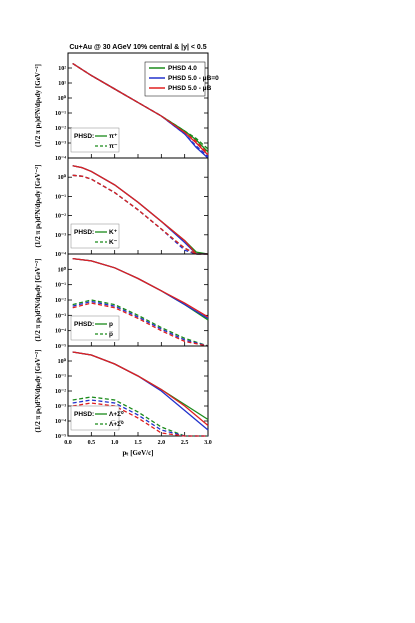 This screenshot has width=415, height=623. Describe the element at coordinates (208, 443) in the screenshot. I see `x-tick-label: 3.0` at that location.